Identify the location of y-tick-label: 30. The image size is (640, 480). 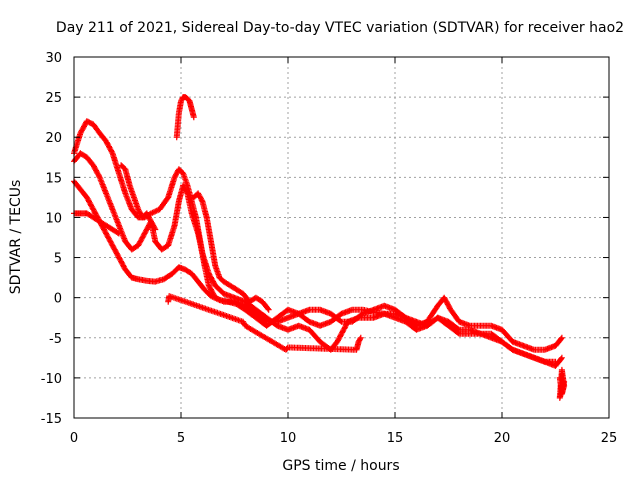
(53, 58).